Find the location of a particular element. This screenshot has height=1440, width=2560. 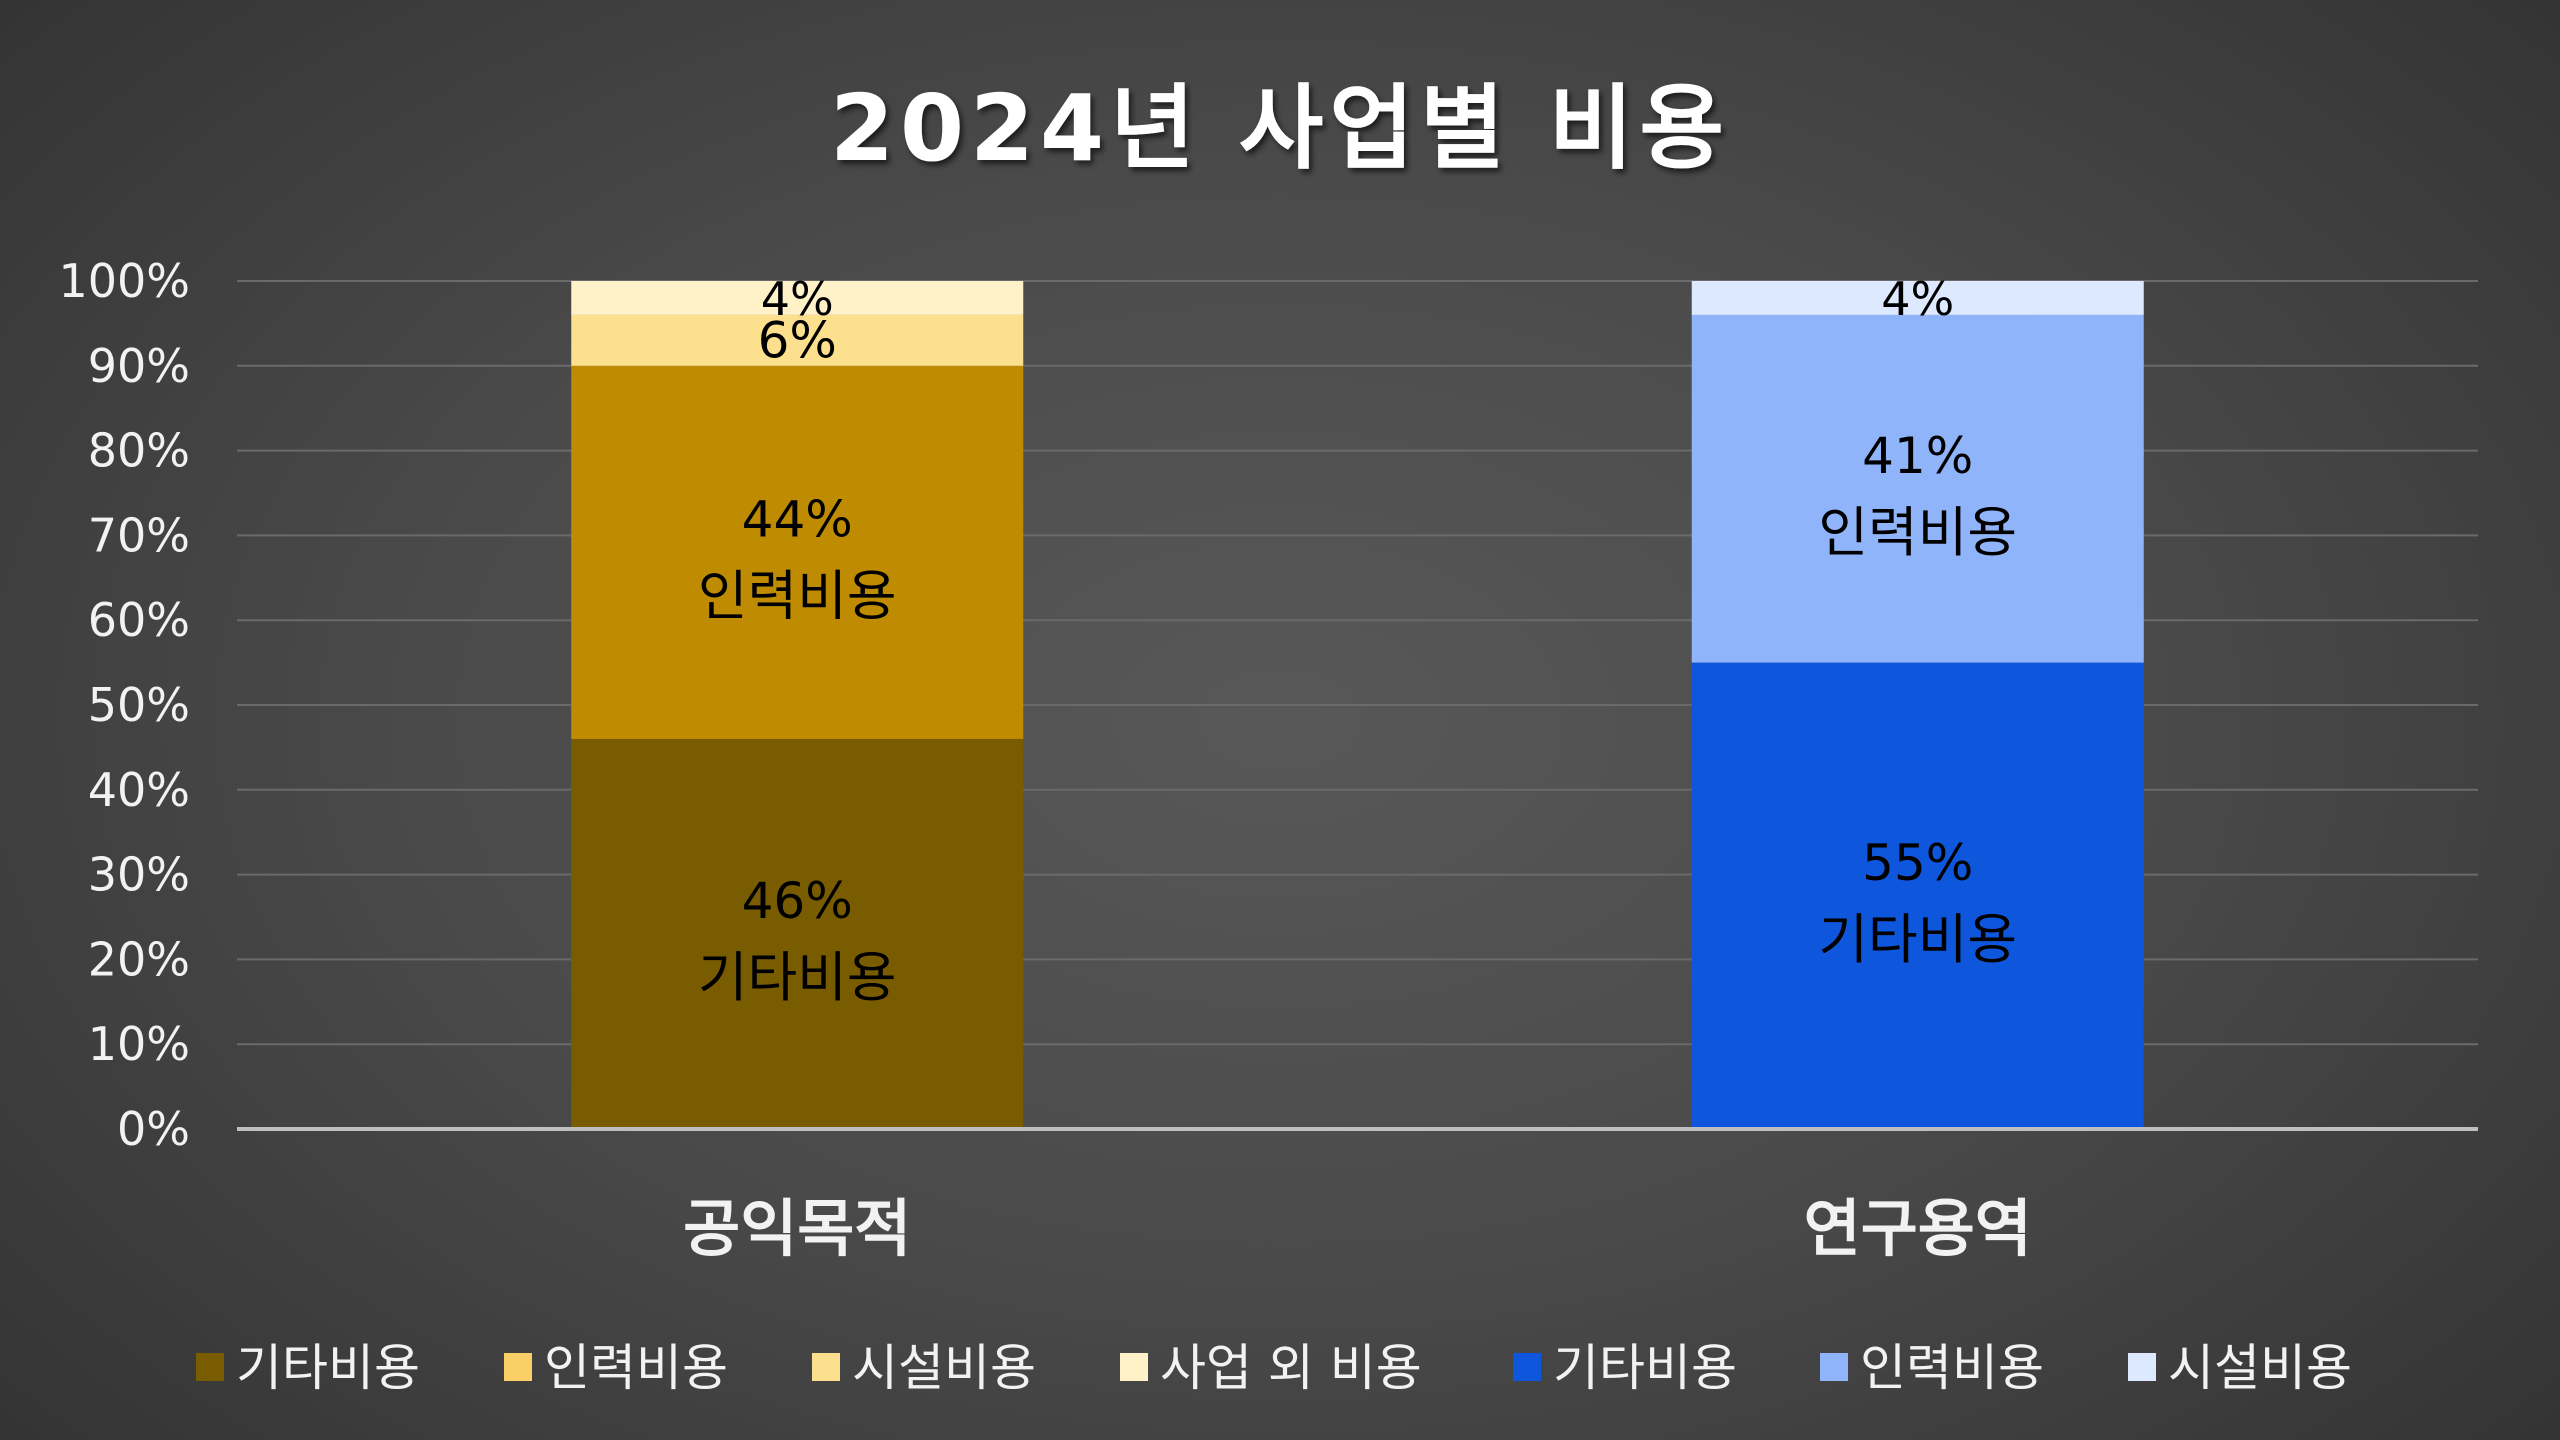

data-label: 44% is located at coordinates (797, 519).